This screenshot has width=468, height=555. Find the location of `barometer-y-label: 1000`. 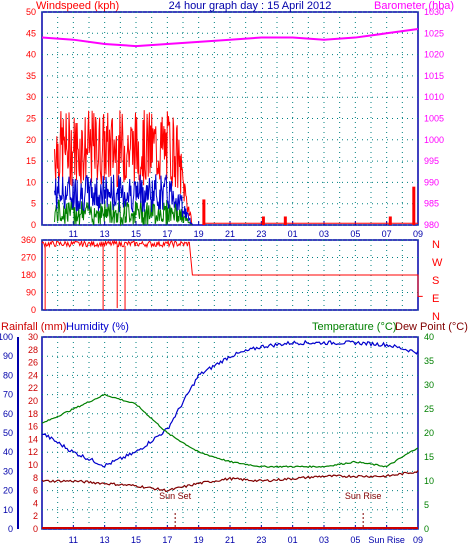

barometer-y-label: 1000 is located at coordinates (434, 140).